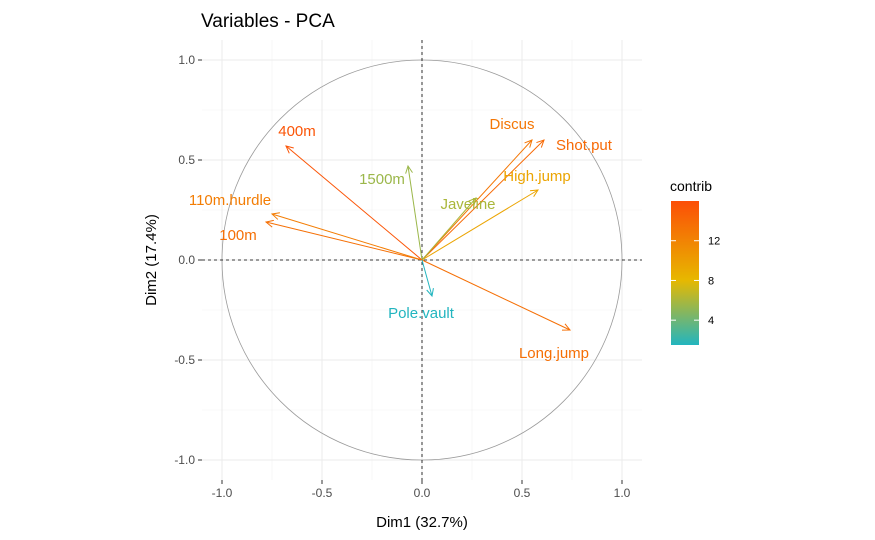  I want to click on arrow-400m, so click(354, 203).